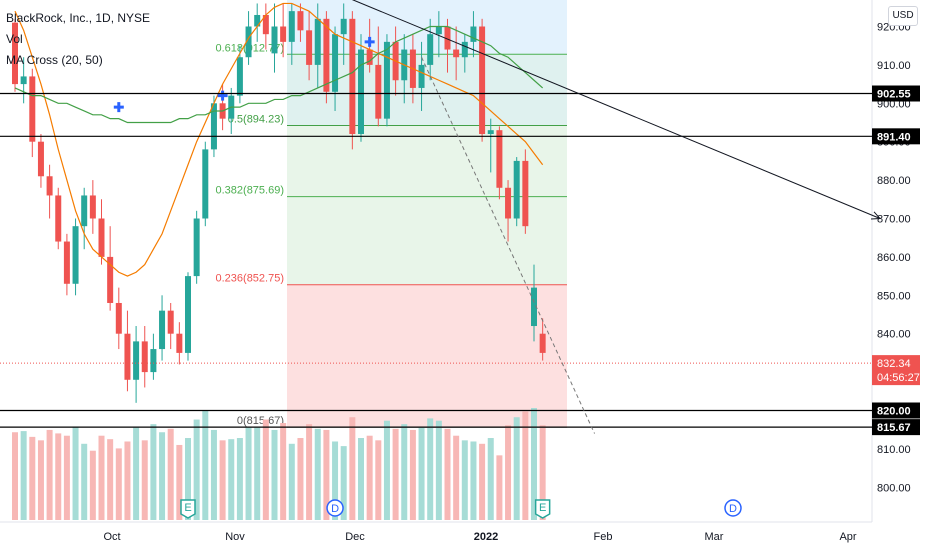 The image size is (932, 550). What do you see at coordinates (279, 74) in the screenshot?
I see `moving-average-line` at bounding box center [279, 74].